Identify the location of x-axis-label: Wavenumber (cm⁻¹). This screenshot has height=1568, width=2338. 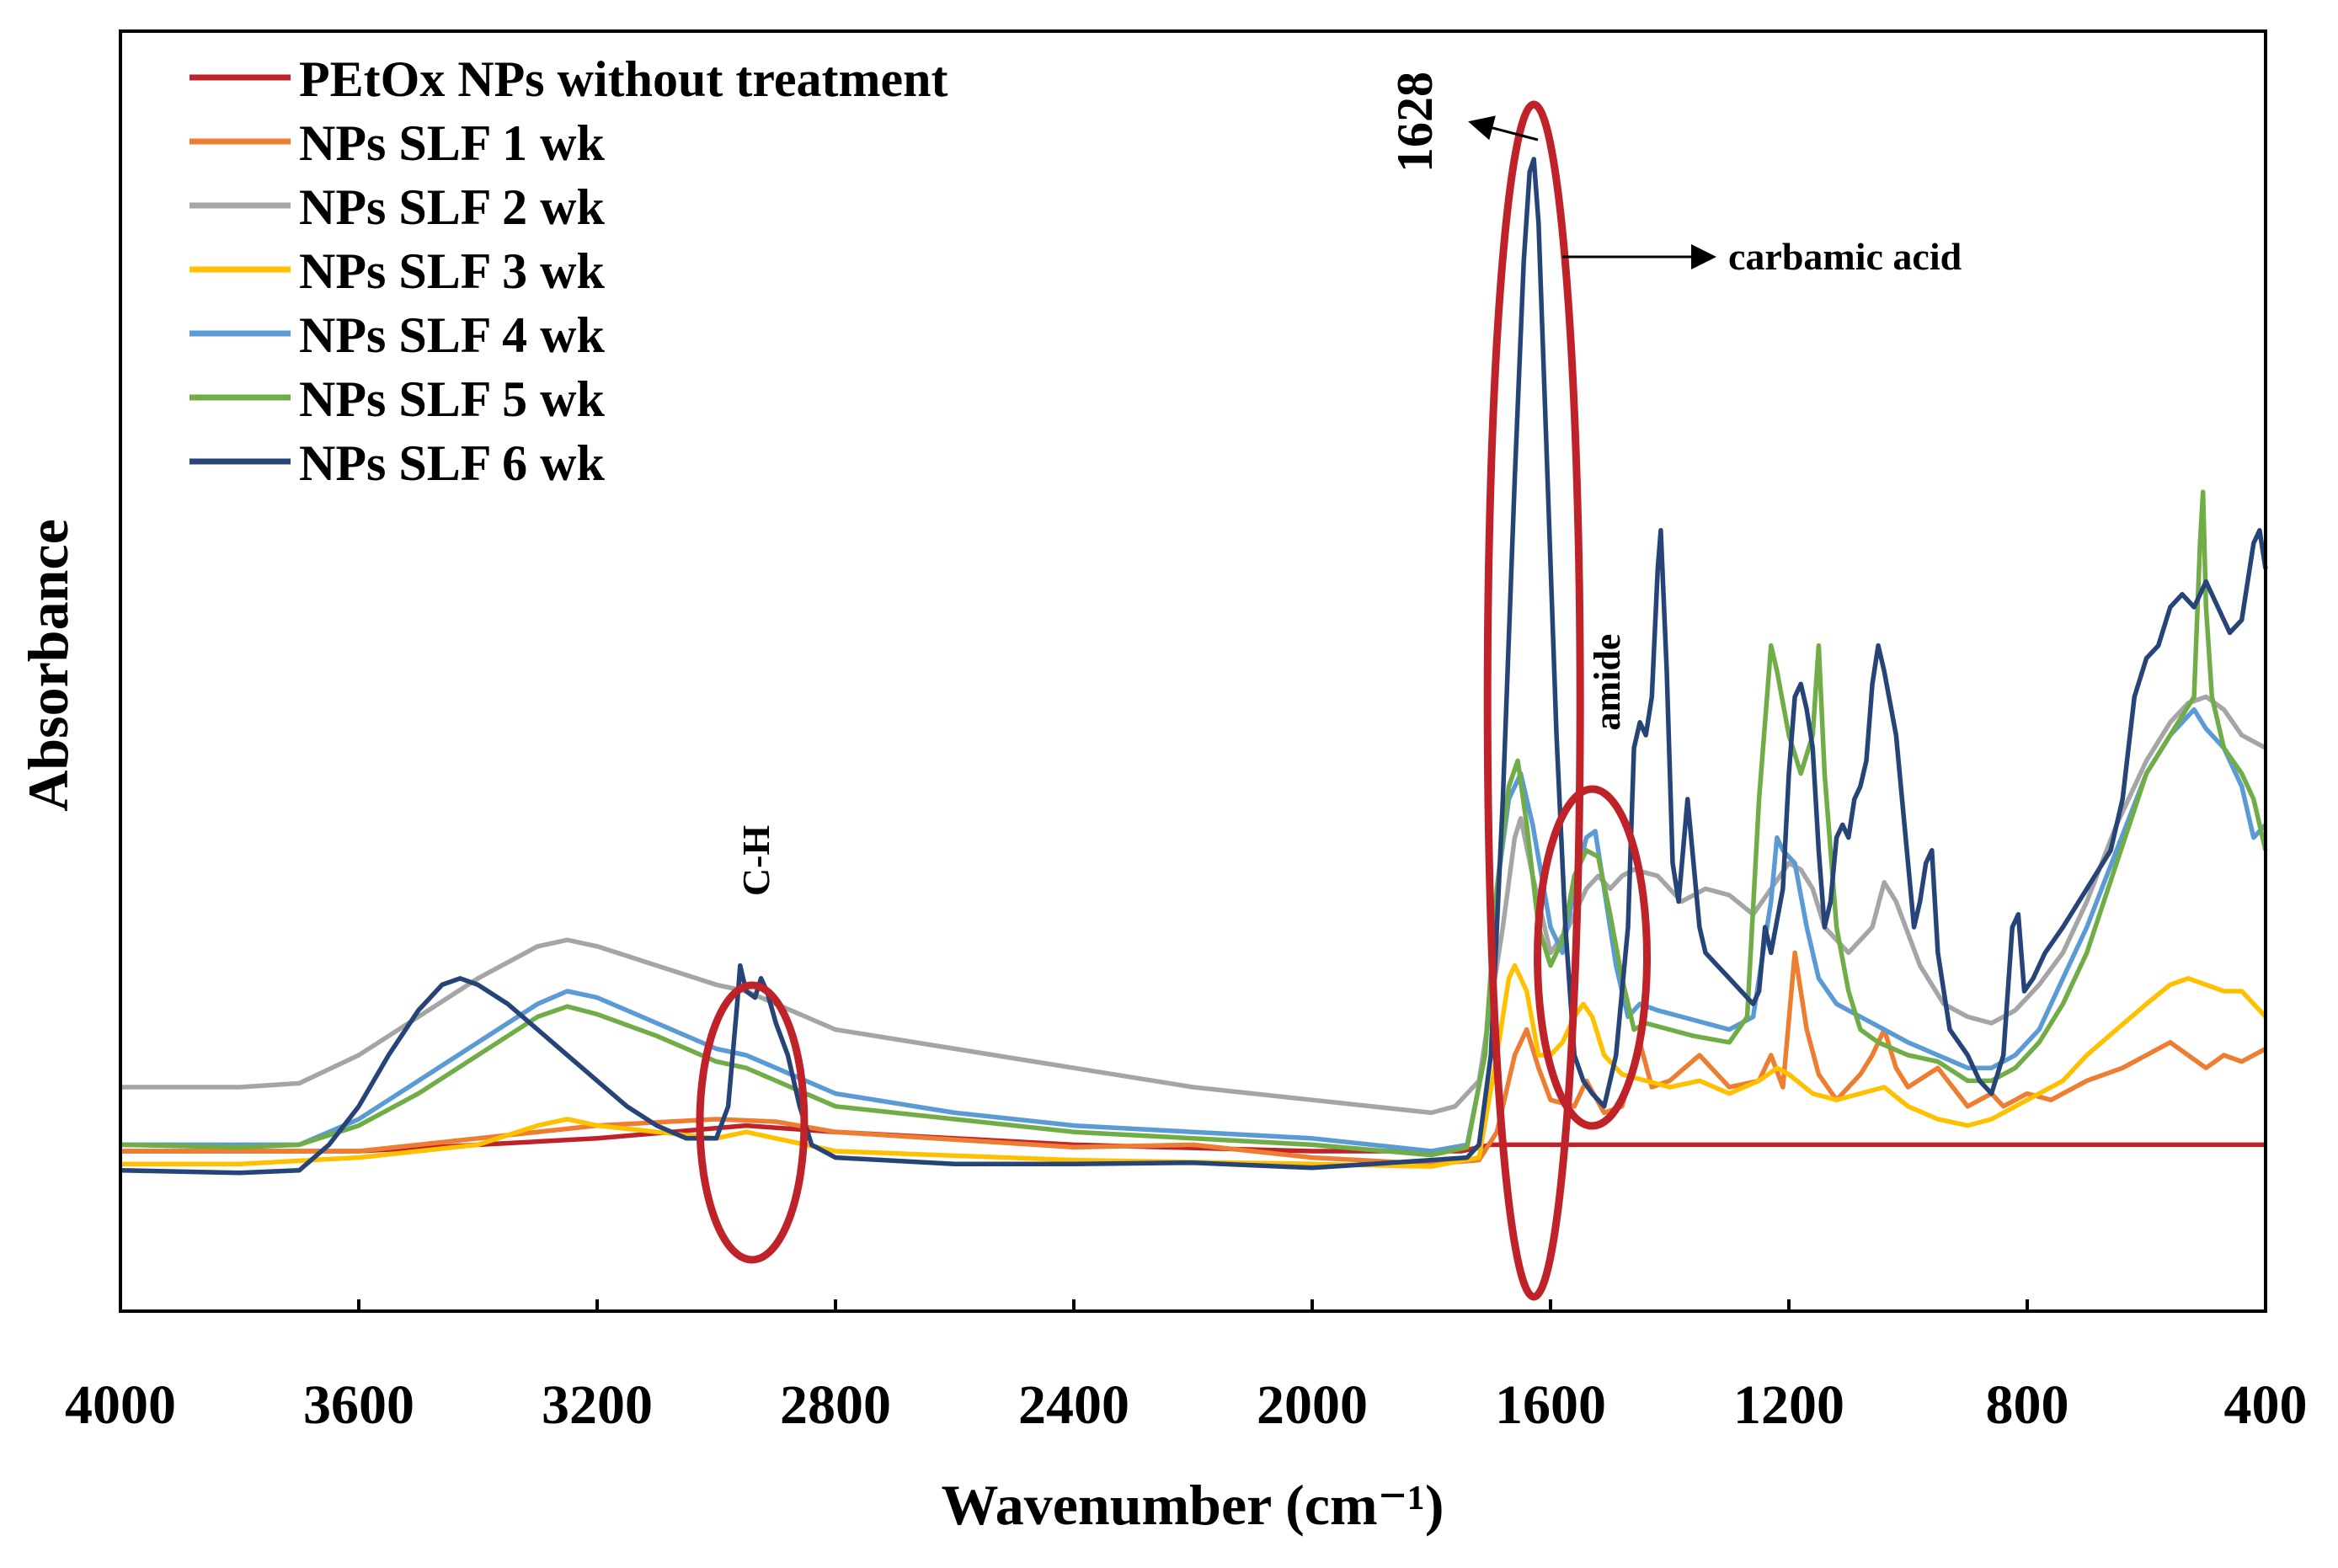
(1192, 1505).